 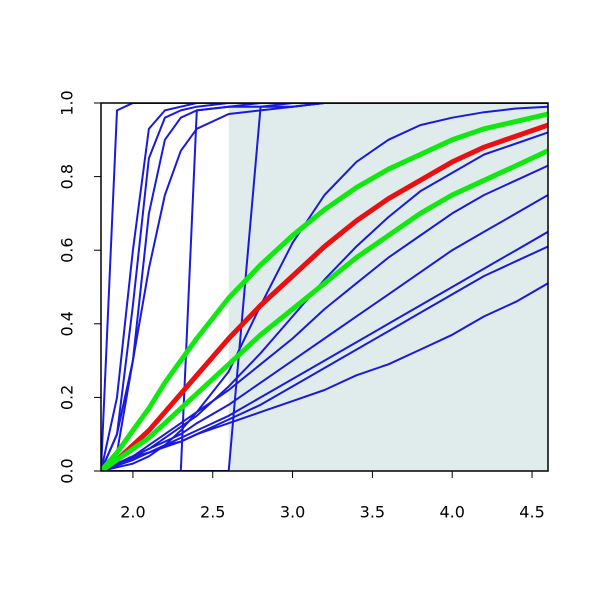 I want to click on y-tick-label: 0.0, so click(x=67, y=470).